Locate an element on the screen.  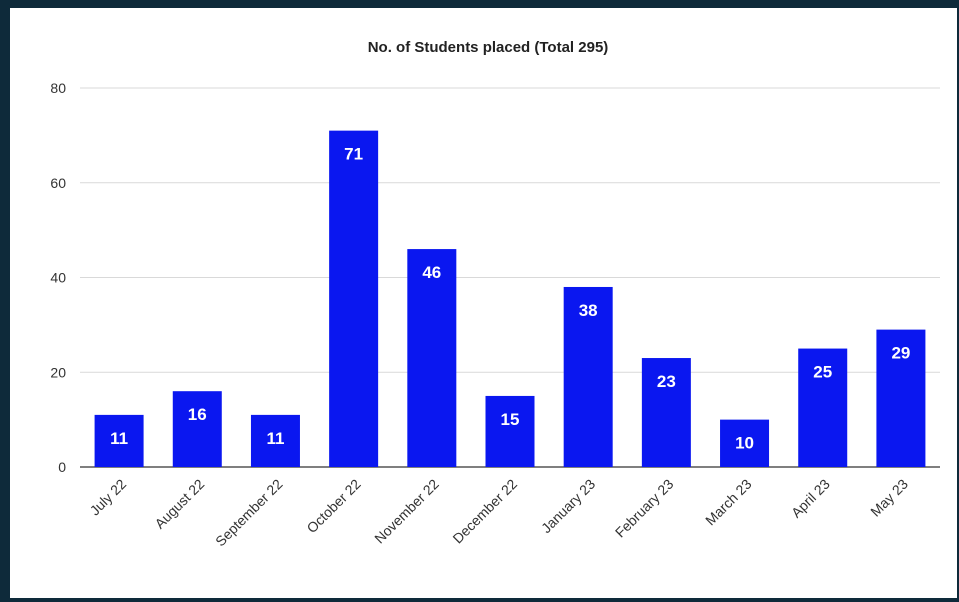
x-tick-label: October 22 is located at coordinates (333, 506).